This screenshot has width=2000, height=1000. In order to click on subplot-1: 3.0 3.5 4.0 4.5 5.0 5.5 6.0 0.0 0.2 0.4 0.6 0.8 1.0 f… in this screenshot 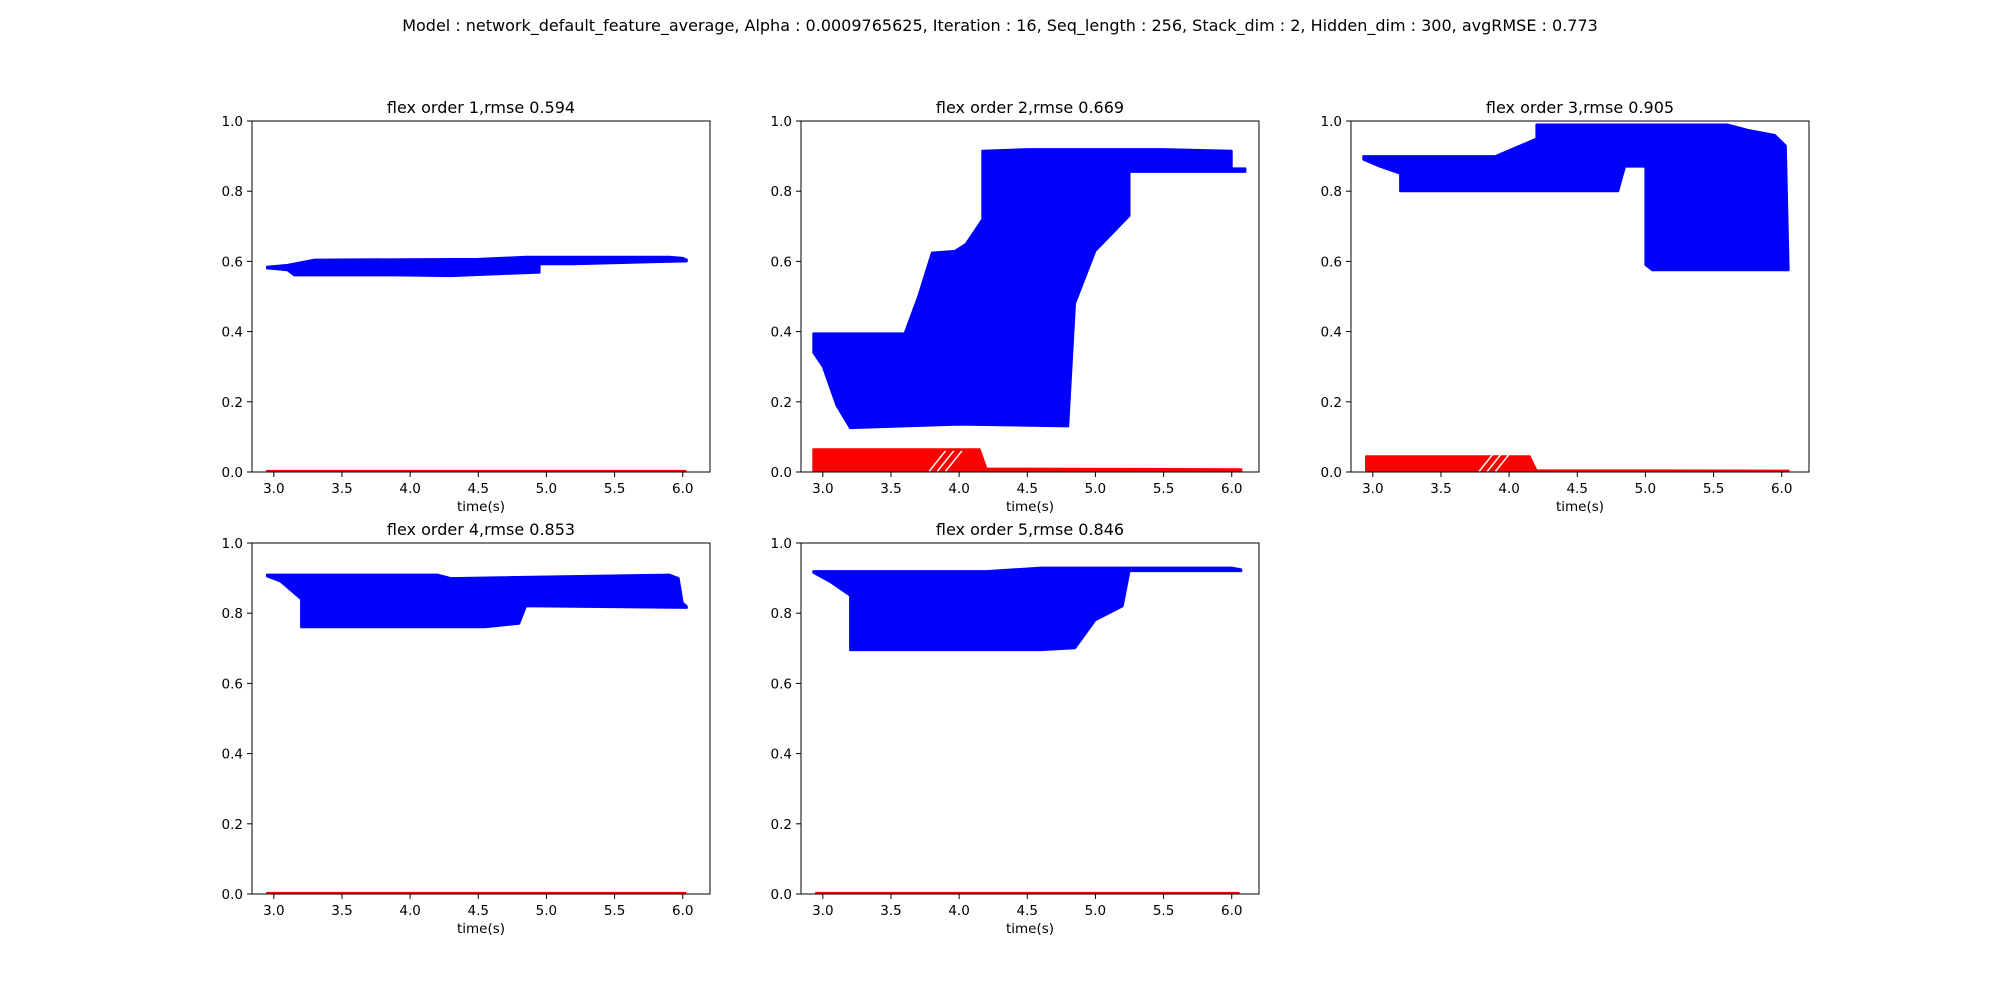, I will do `click(466, 306)`.